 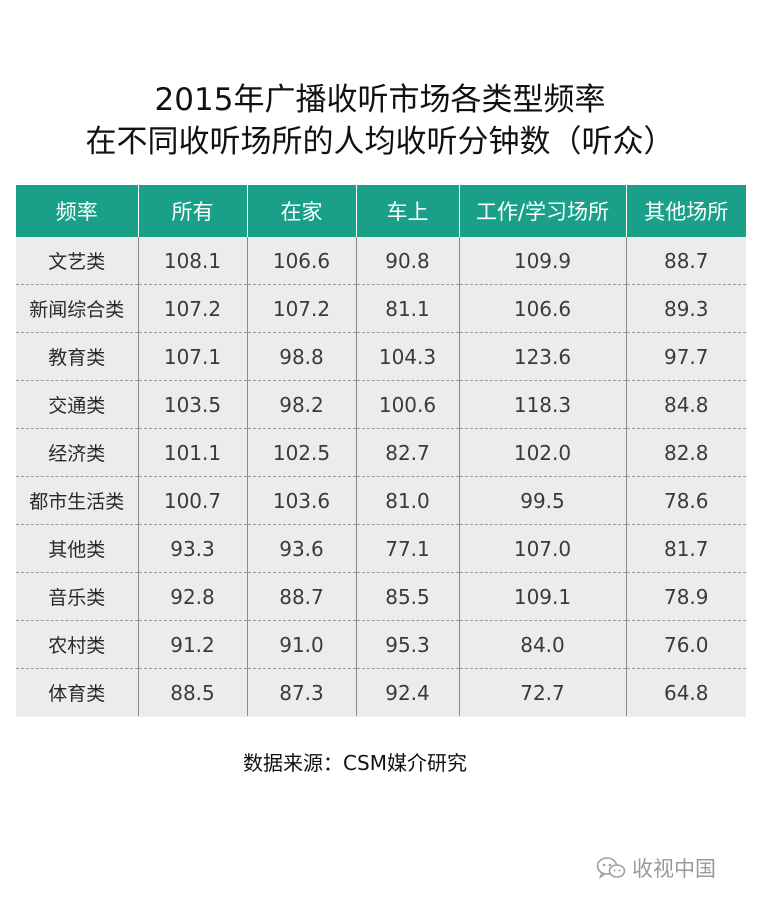 I want to click on table-row: 教育类 107.1 98.8 104.3 123.6 97.7, so click(x=381, y=356).